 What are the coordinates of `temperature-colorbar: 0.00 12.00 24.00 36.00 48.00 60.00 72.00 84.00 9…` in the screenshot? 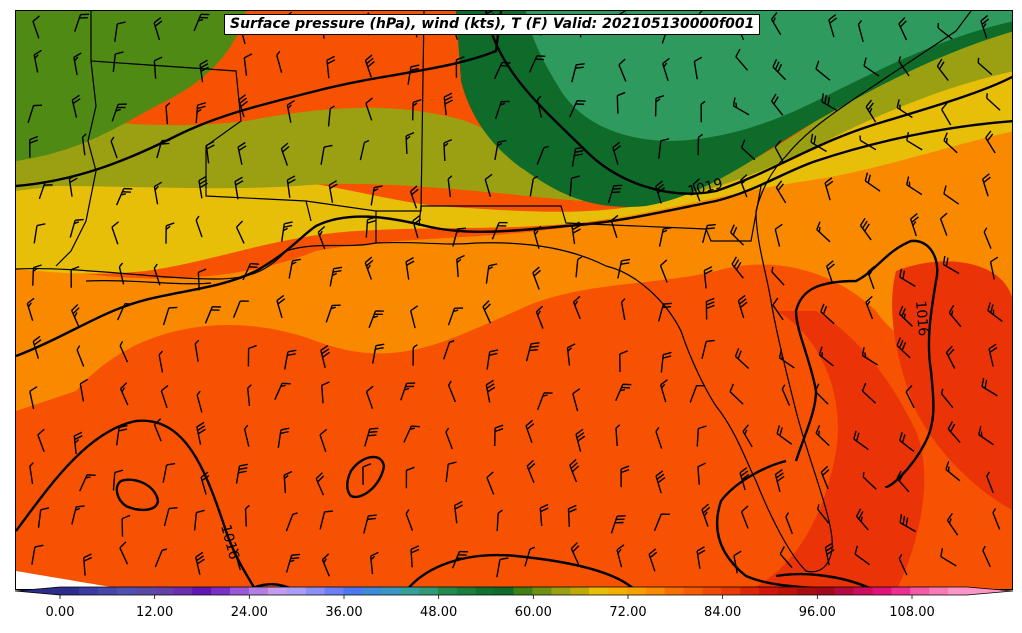 It's located at (514, 603).